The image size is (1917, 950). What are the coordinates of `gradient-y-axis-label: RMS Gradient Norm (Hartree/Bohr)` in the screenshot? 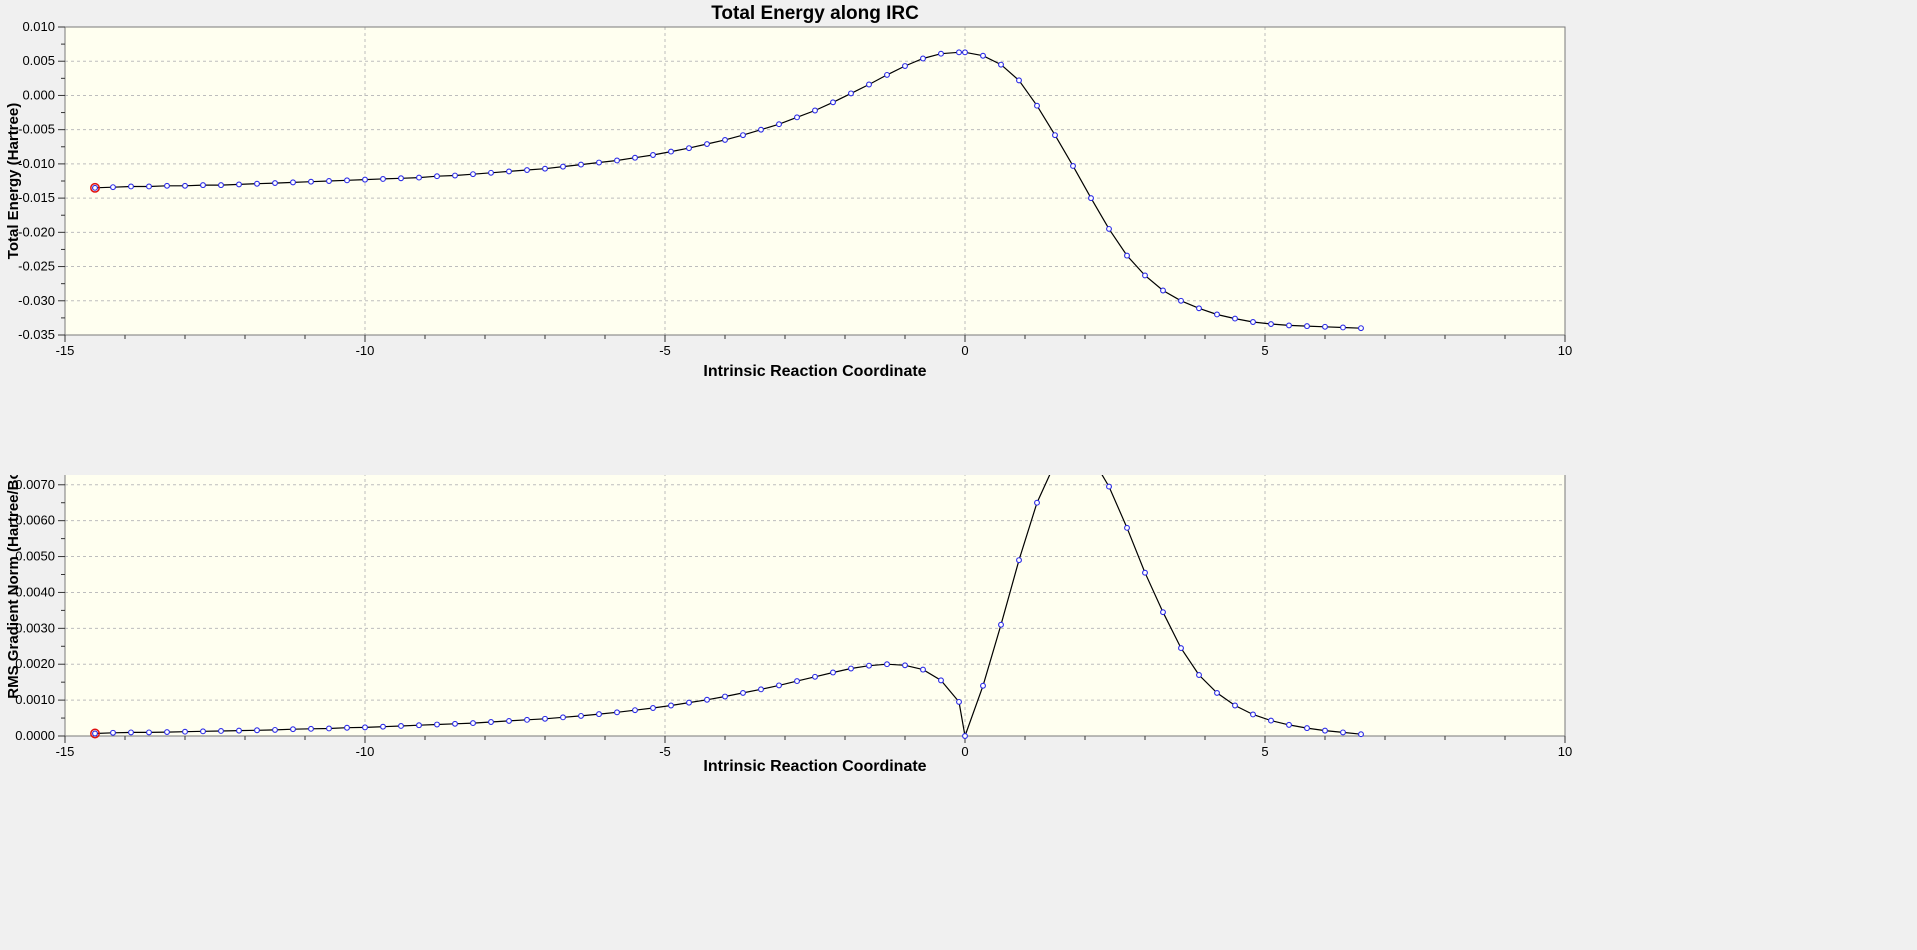 It's located at (13, 587).